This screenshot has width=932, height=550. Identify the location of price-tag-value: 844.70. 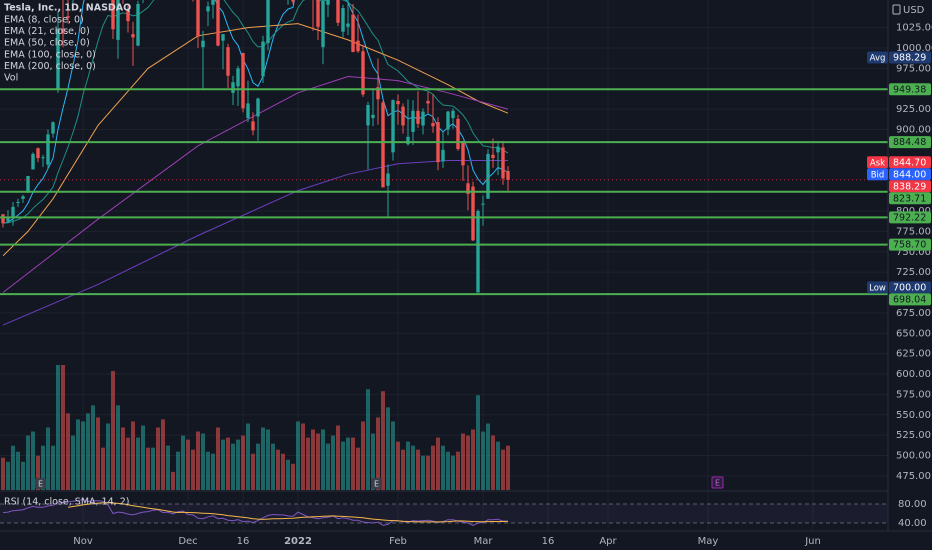
(909, 162).